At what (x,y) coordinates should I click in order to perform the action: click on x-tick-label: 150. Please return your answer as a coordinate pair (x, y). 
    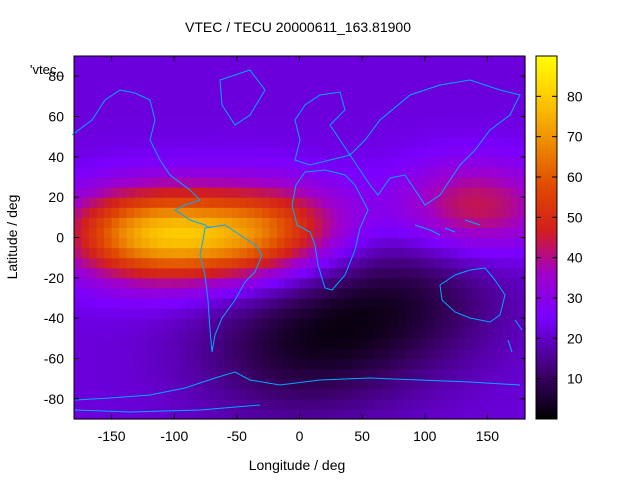
    Looking at the image, I should click on (488, 436).